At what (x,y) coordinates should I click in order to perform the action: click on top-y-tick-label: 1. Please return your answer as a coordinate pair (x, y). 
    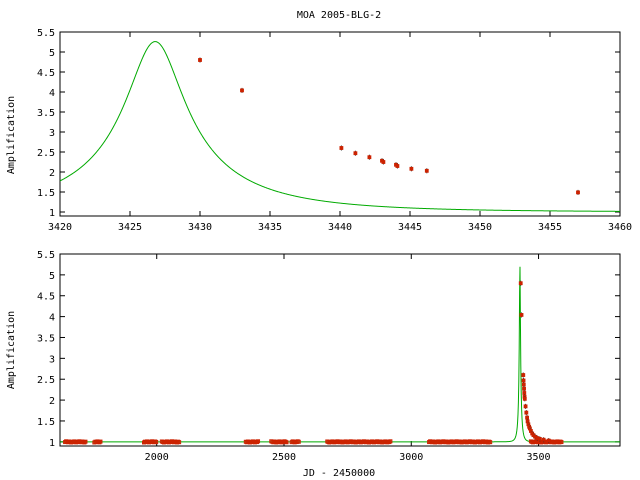
    Looking at the image, I should click on (52, 213).